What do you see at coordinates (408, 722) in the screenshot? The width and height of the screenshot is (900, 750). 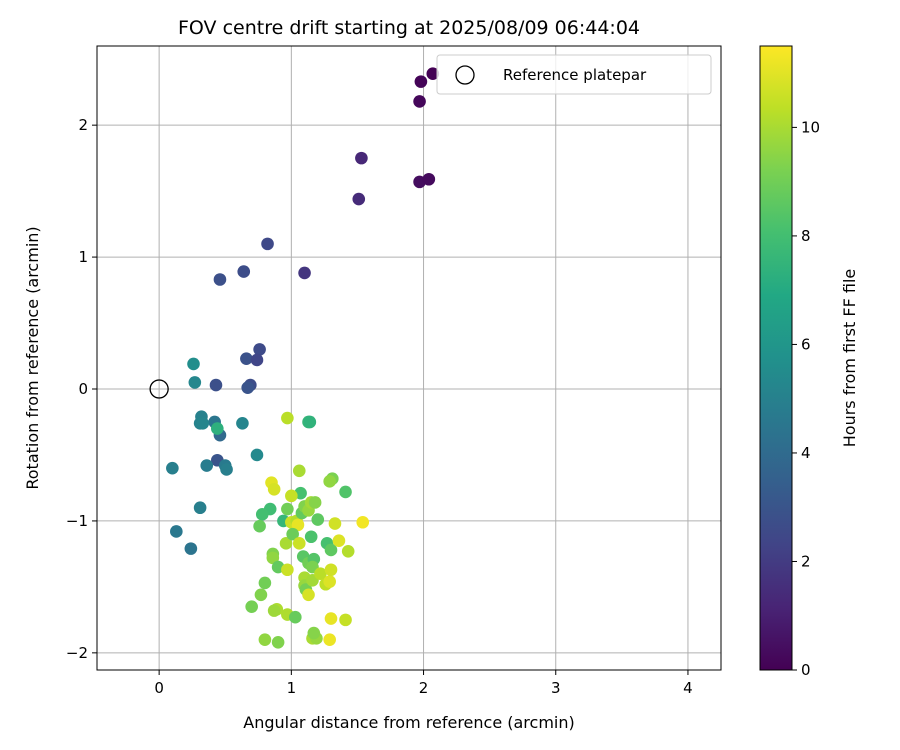 I see `x-axis-label: Angular distance from reference (arcmin)` at bounding box center [408, 722].